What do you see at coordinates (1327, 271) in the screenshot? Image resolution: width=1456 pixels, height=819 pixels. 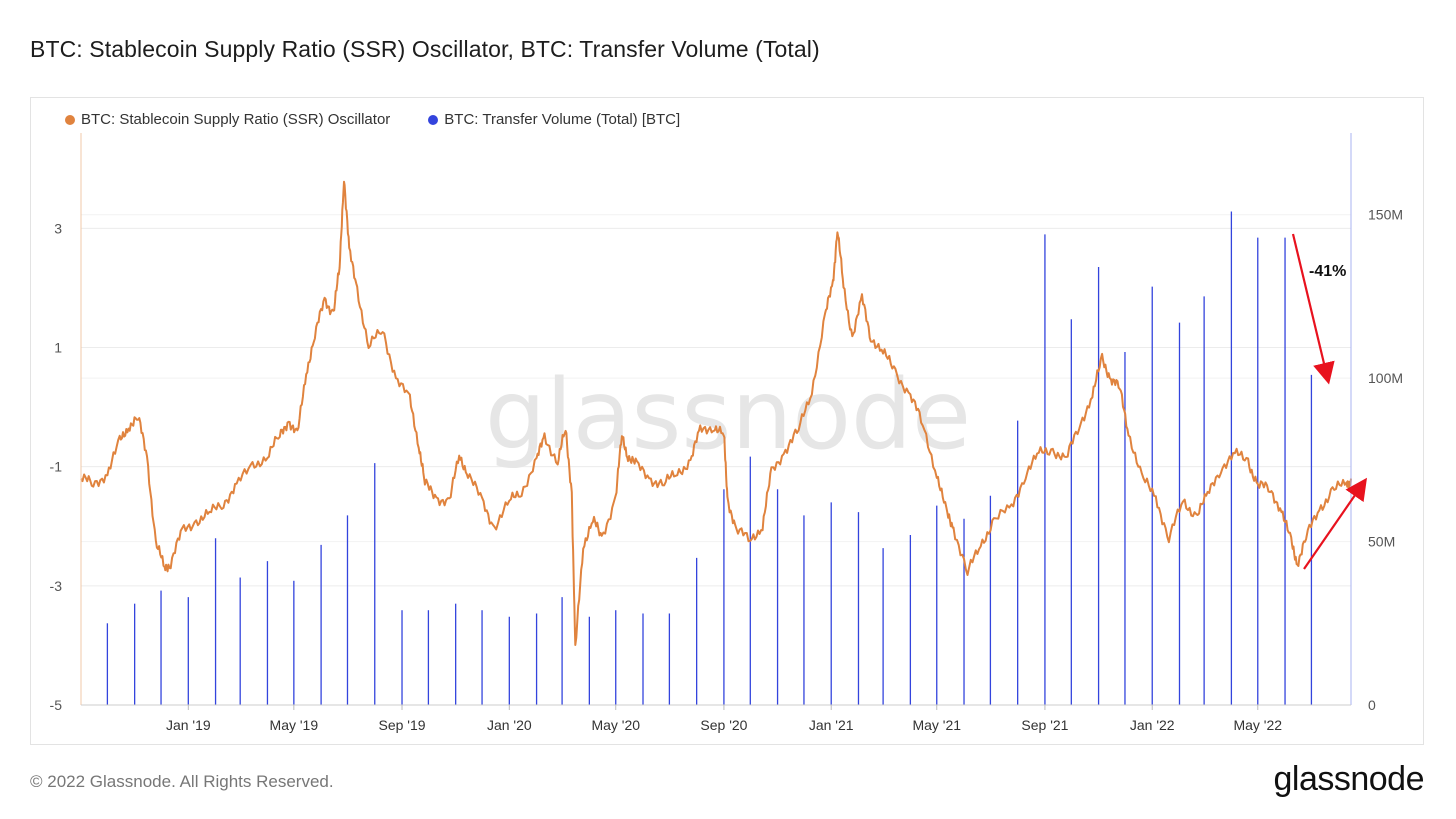 I see `annotation-label: -41%` at bounding box center [1327, 271].